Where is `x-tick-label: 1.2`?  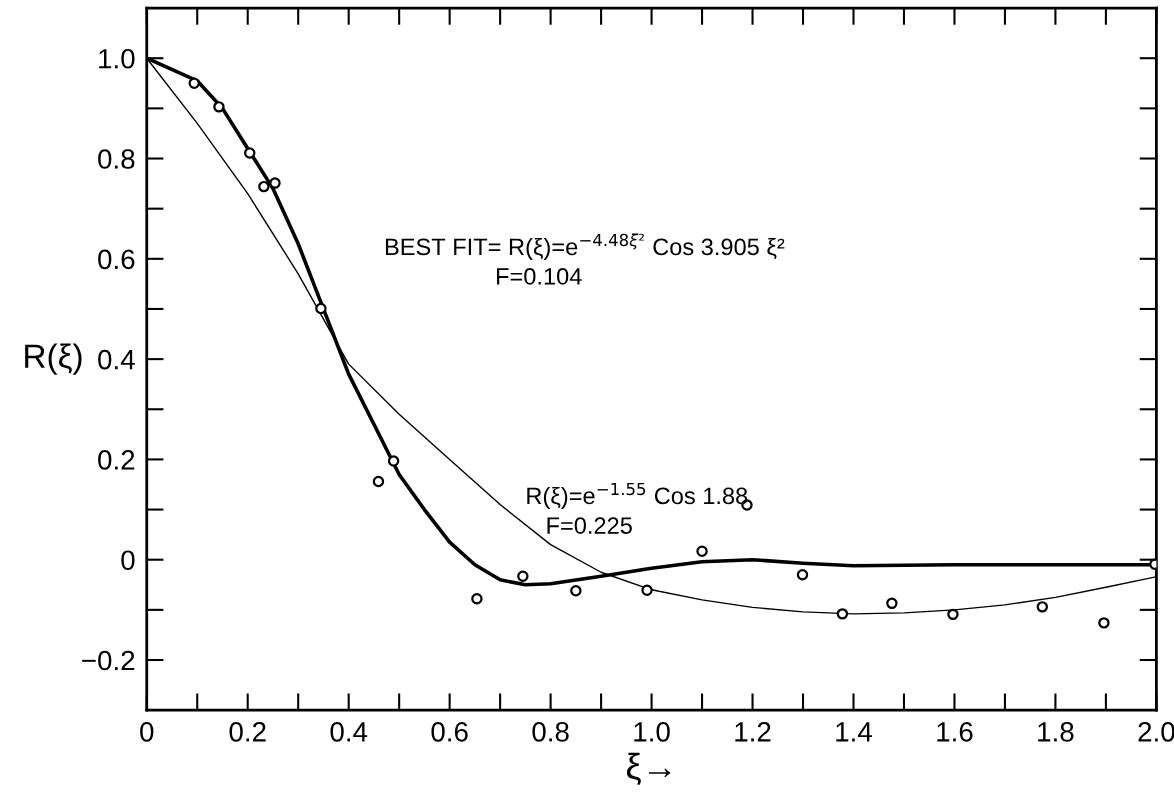
x-tick-label: 1.2 is located at coordinates (753, 732).